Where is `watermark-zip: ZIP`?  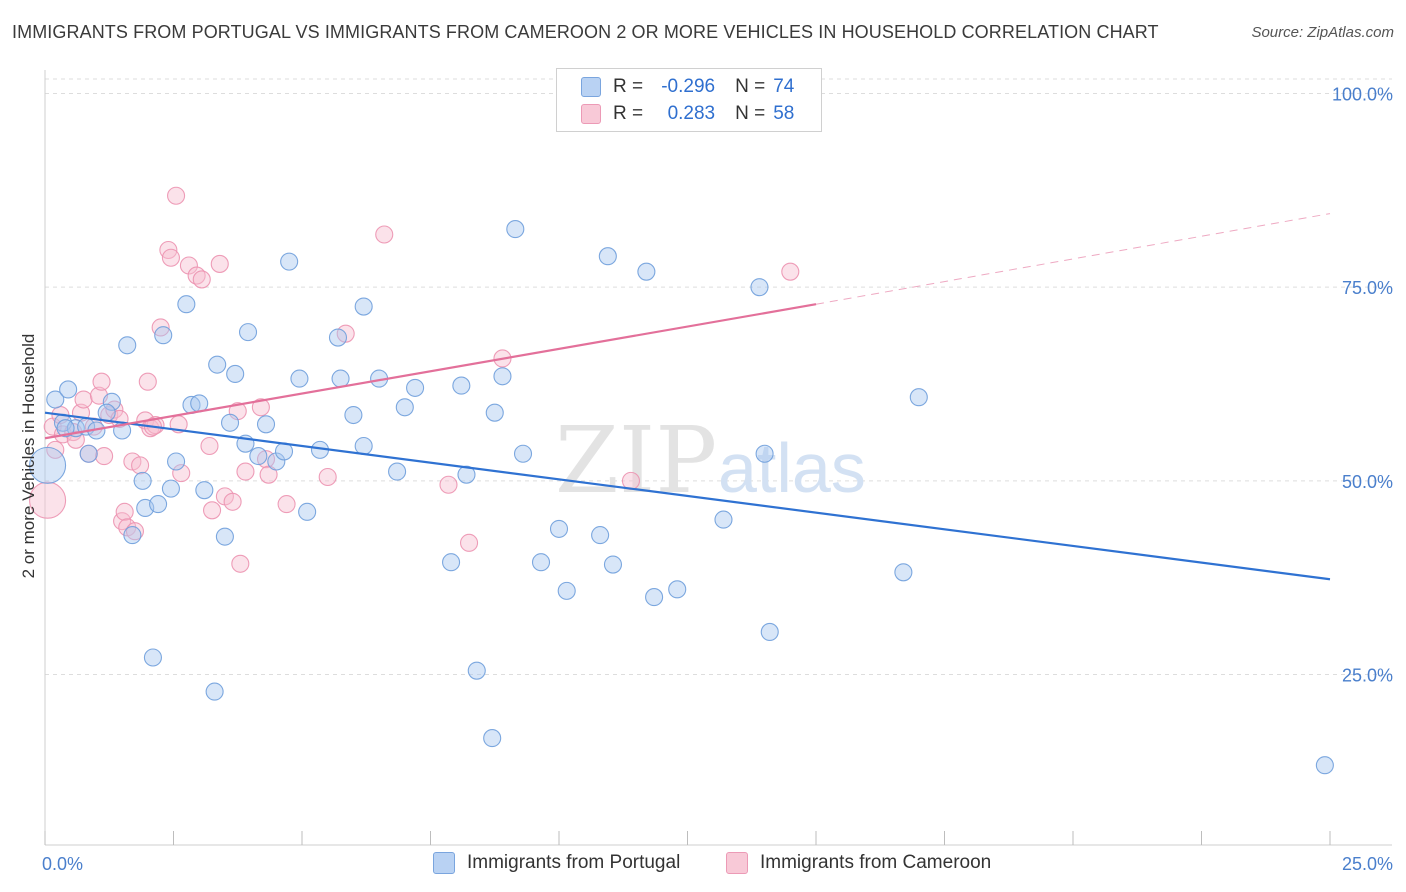 watermark-zip: ZIP is located at coordinates (636, 460).